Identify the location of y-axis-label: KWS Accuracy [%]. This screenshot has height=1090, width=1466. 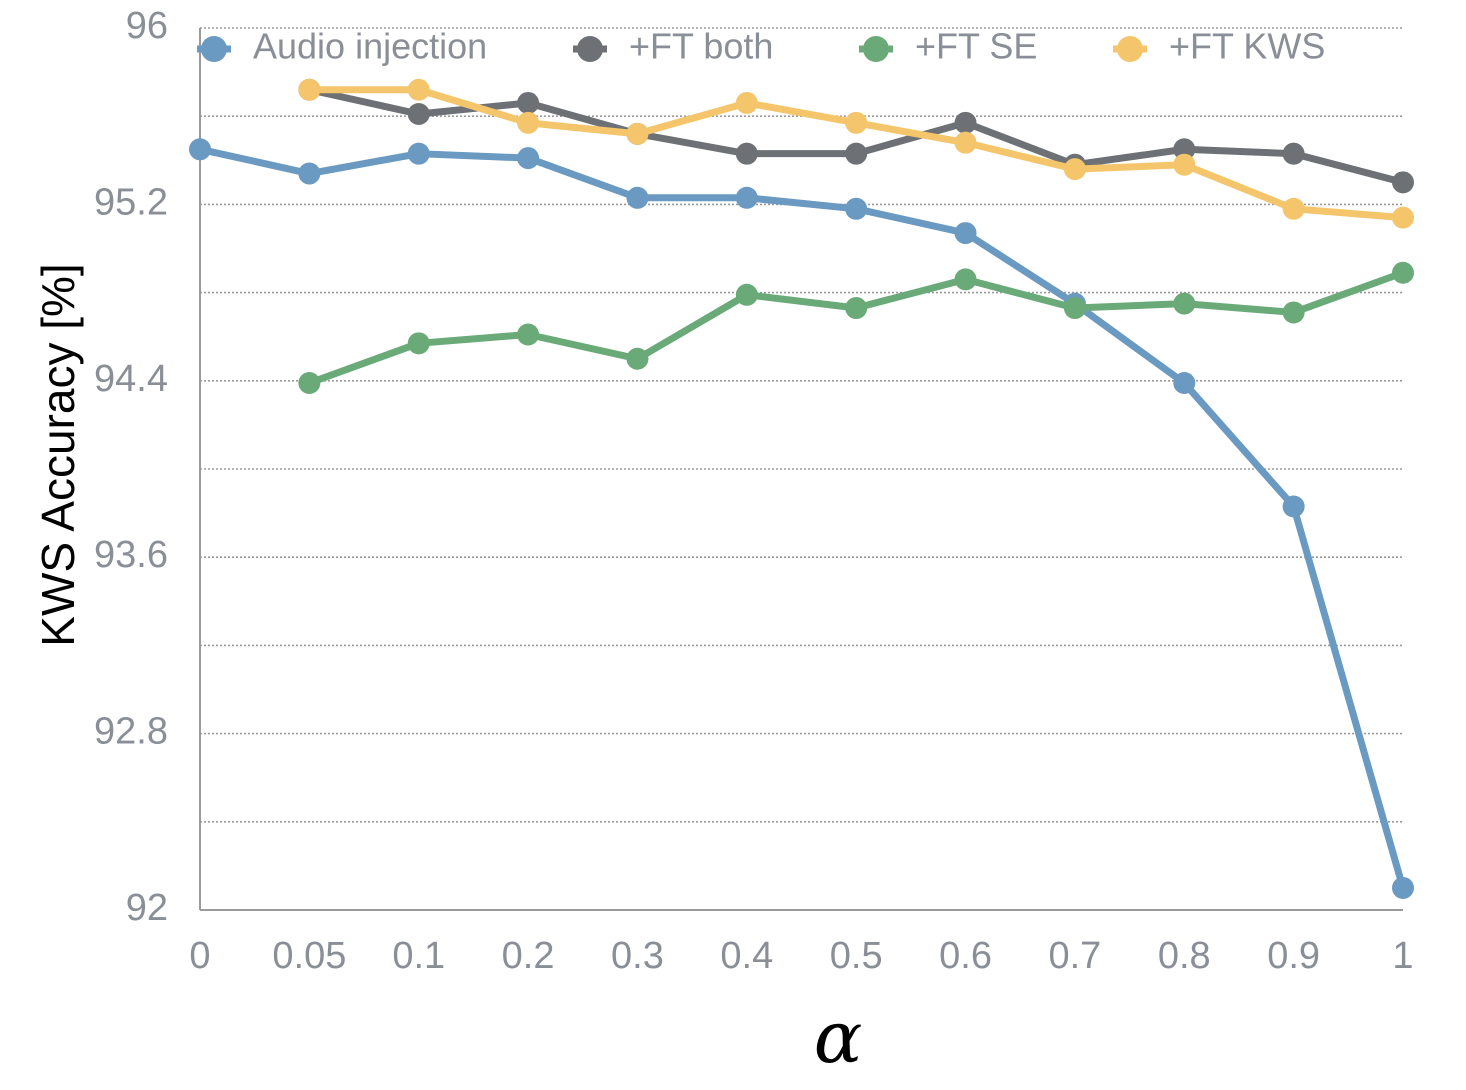
(58, 454).